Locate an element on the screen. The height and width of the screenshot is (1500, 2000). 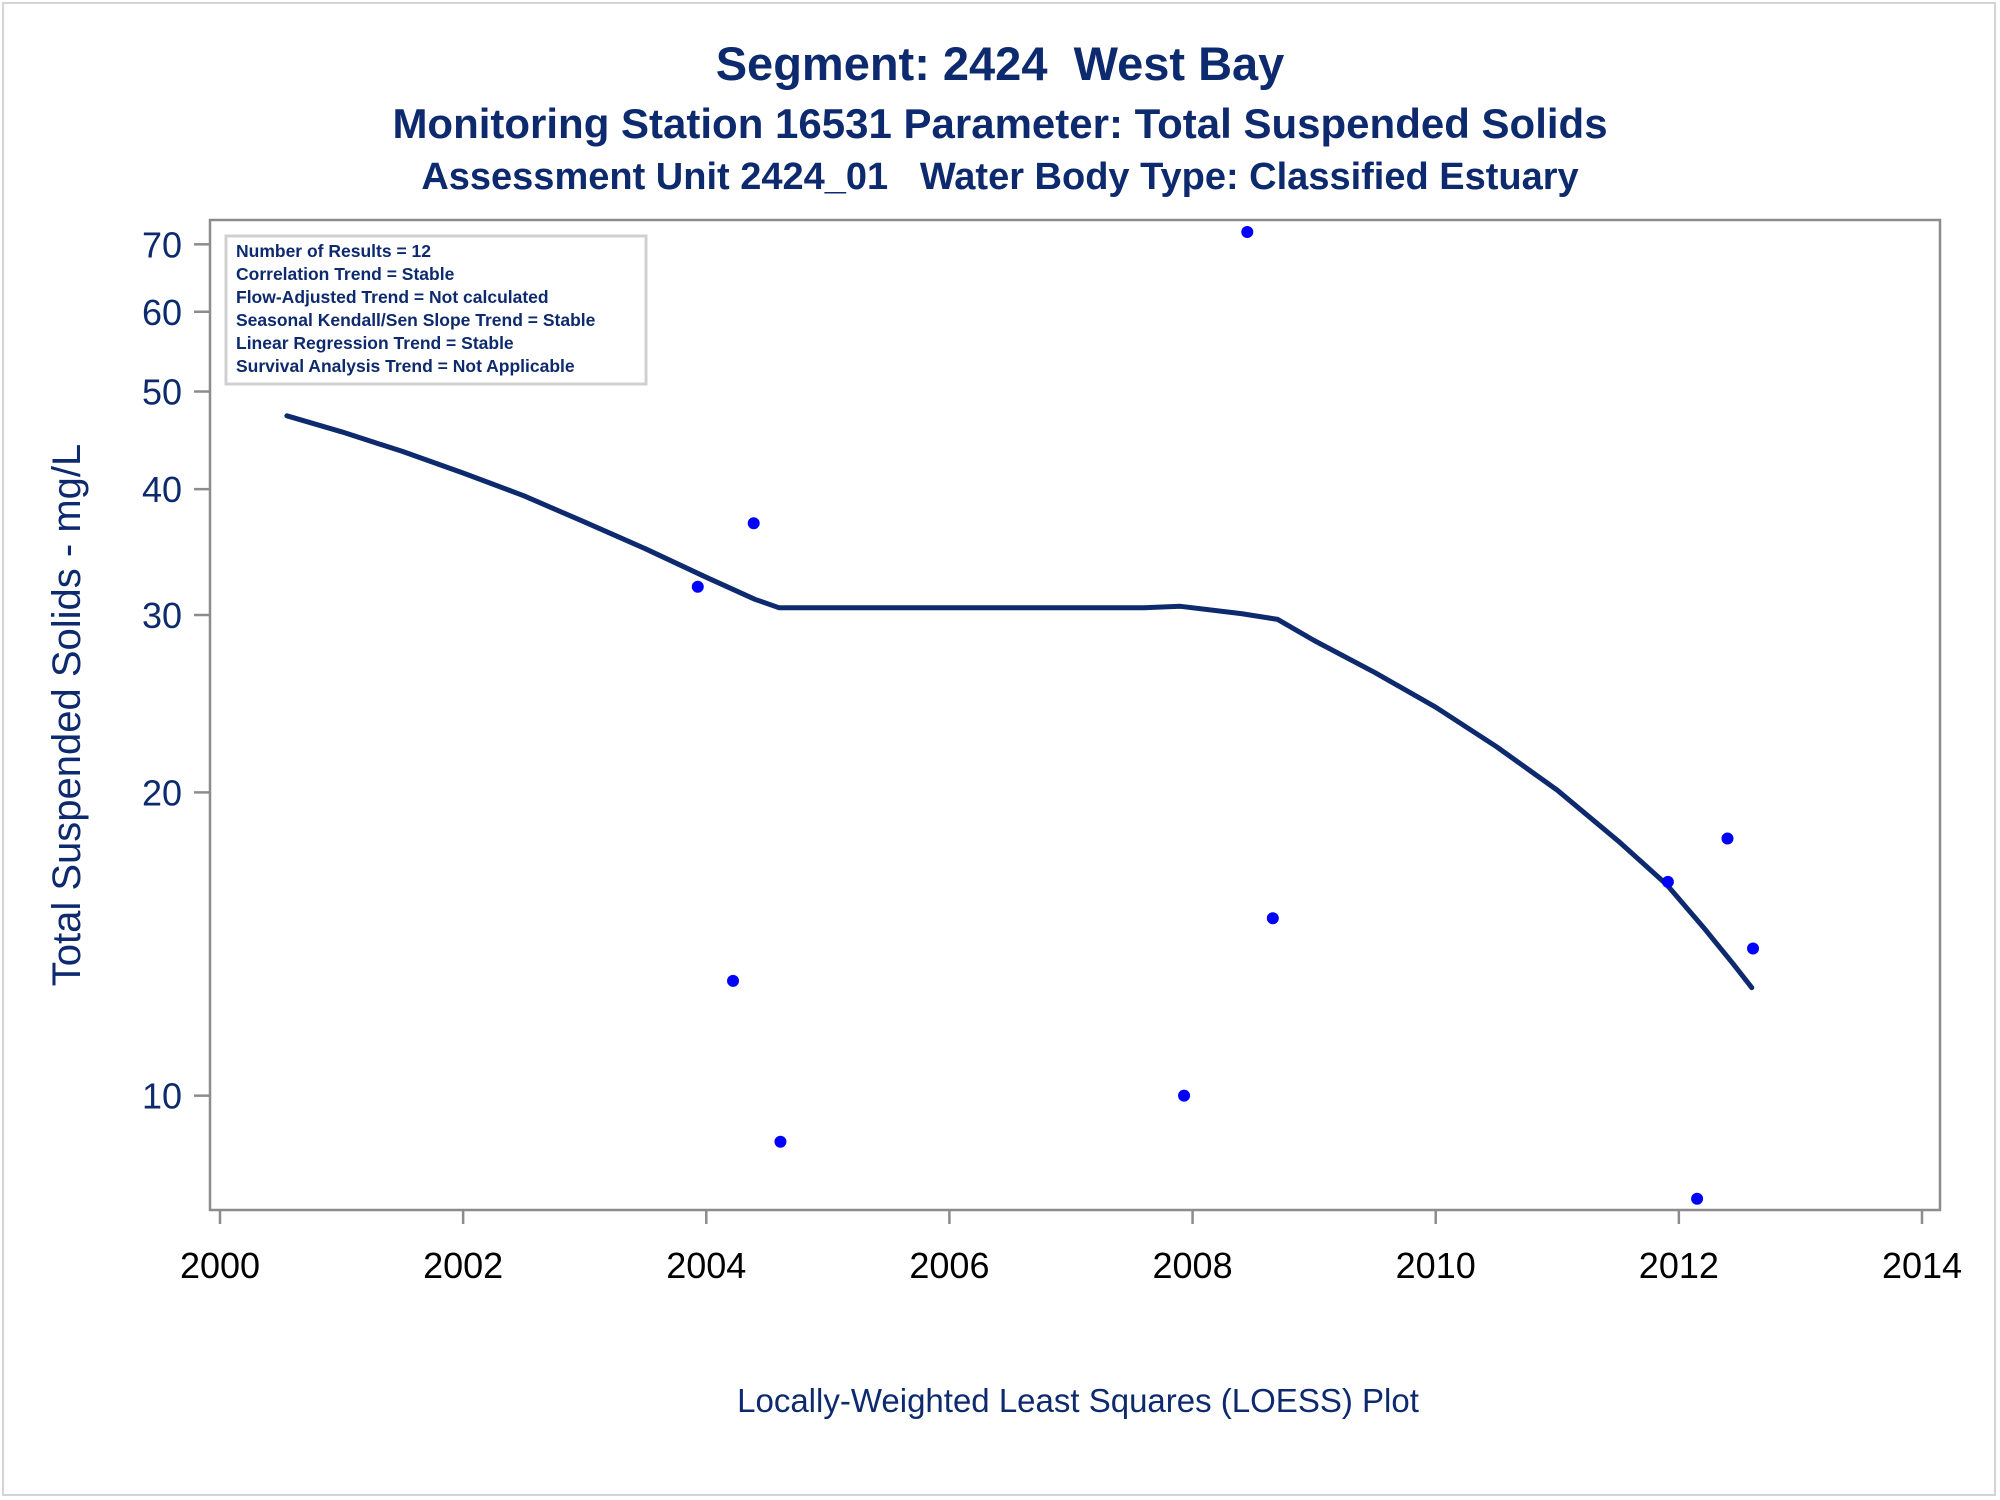
trend-summary-border is located at coordinates (436, 310).